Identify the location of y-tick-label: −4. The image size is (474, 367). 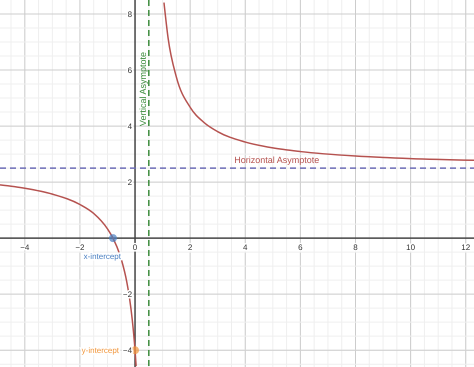
(127, 351).